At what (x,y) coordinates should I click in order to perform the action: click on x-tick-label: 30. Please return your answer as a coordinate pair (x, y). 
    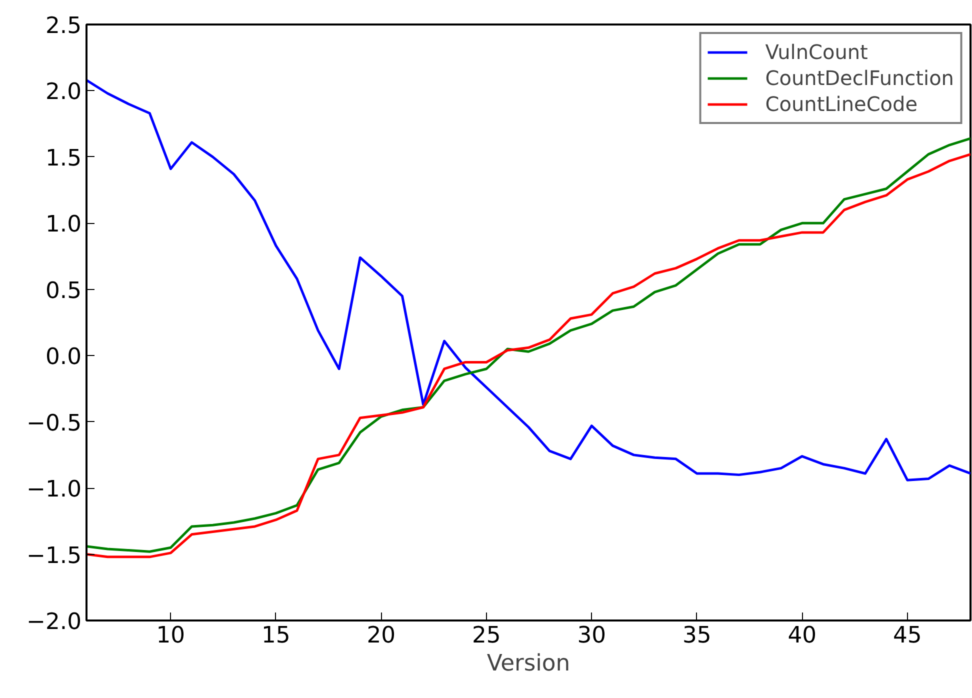
    Looking at the image, I should click on (591, 635).